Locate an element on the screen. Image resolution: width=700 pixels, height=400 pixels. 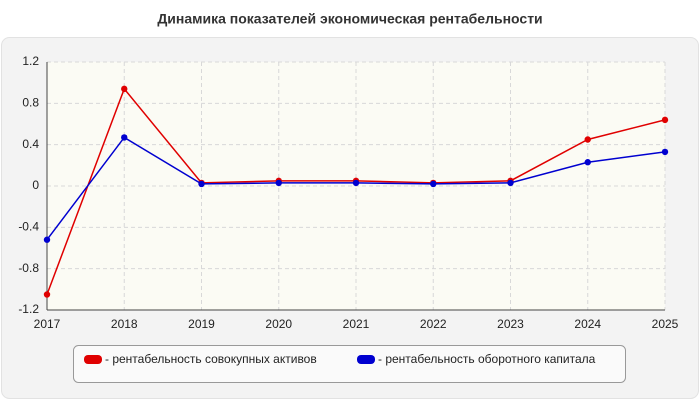
y-tick-label: 0.8 is located at coordinates (30, 103).